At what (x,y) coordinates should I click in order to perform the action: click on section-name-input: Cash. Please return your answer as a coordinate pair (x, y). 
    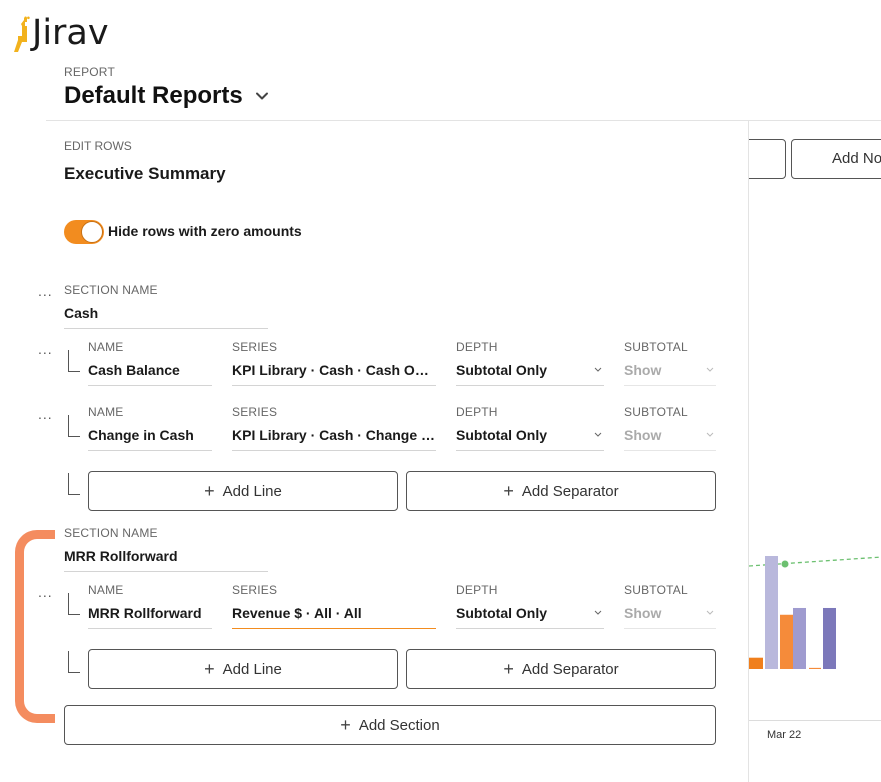
    Looking at the image, I should click on (166, 316).